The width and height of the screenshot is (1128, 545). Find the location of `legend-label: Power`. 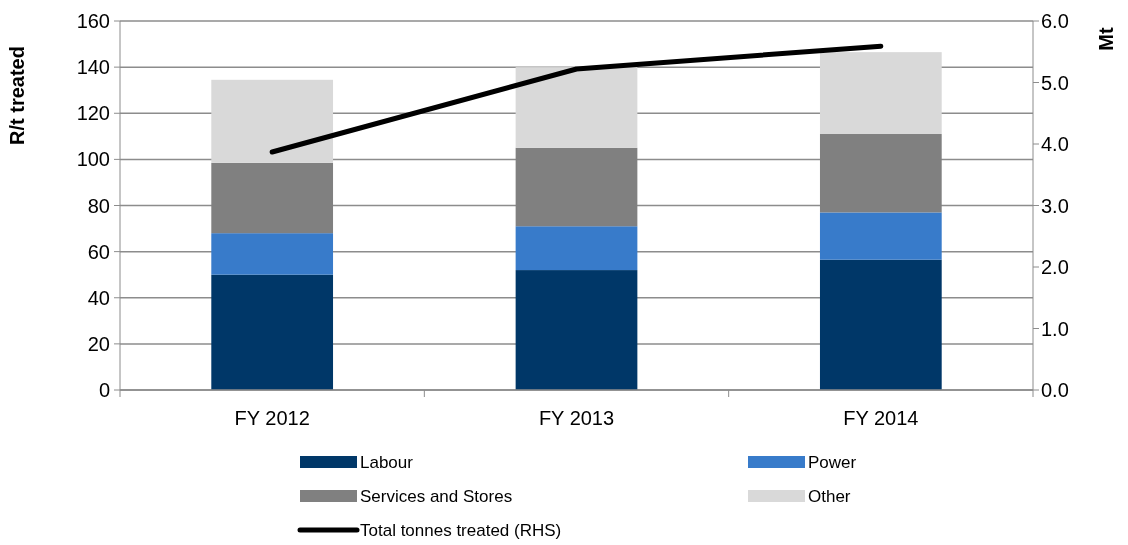

legend-label: Power is located at coordinates (832, 462).